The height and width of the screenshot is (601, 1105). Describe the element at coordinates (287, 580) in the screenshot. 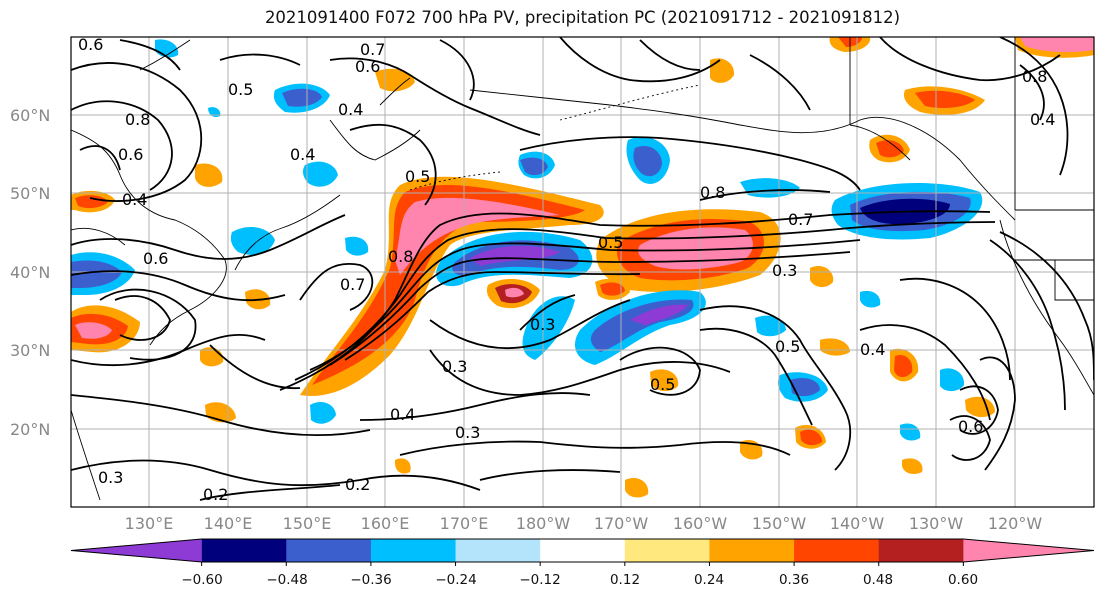

I see `colorbar-tick-label: −0.48` at that location.